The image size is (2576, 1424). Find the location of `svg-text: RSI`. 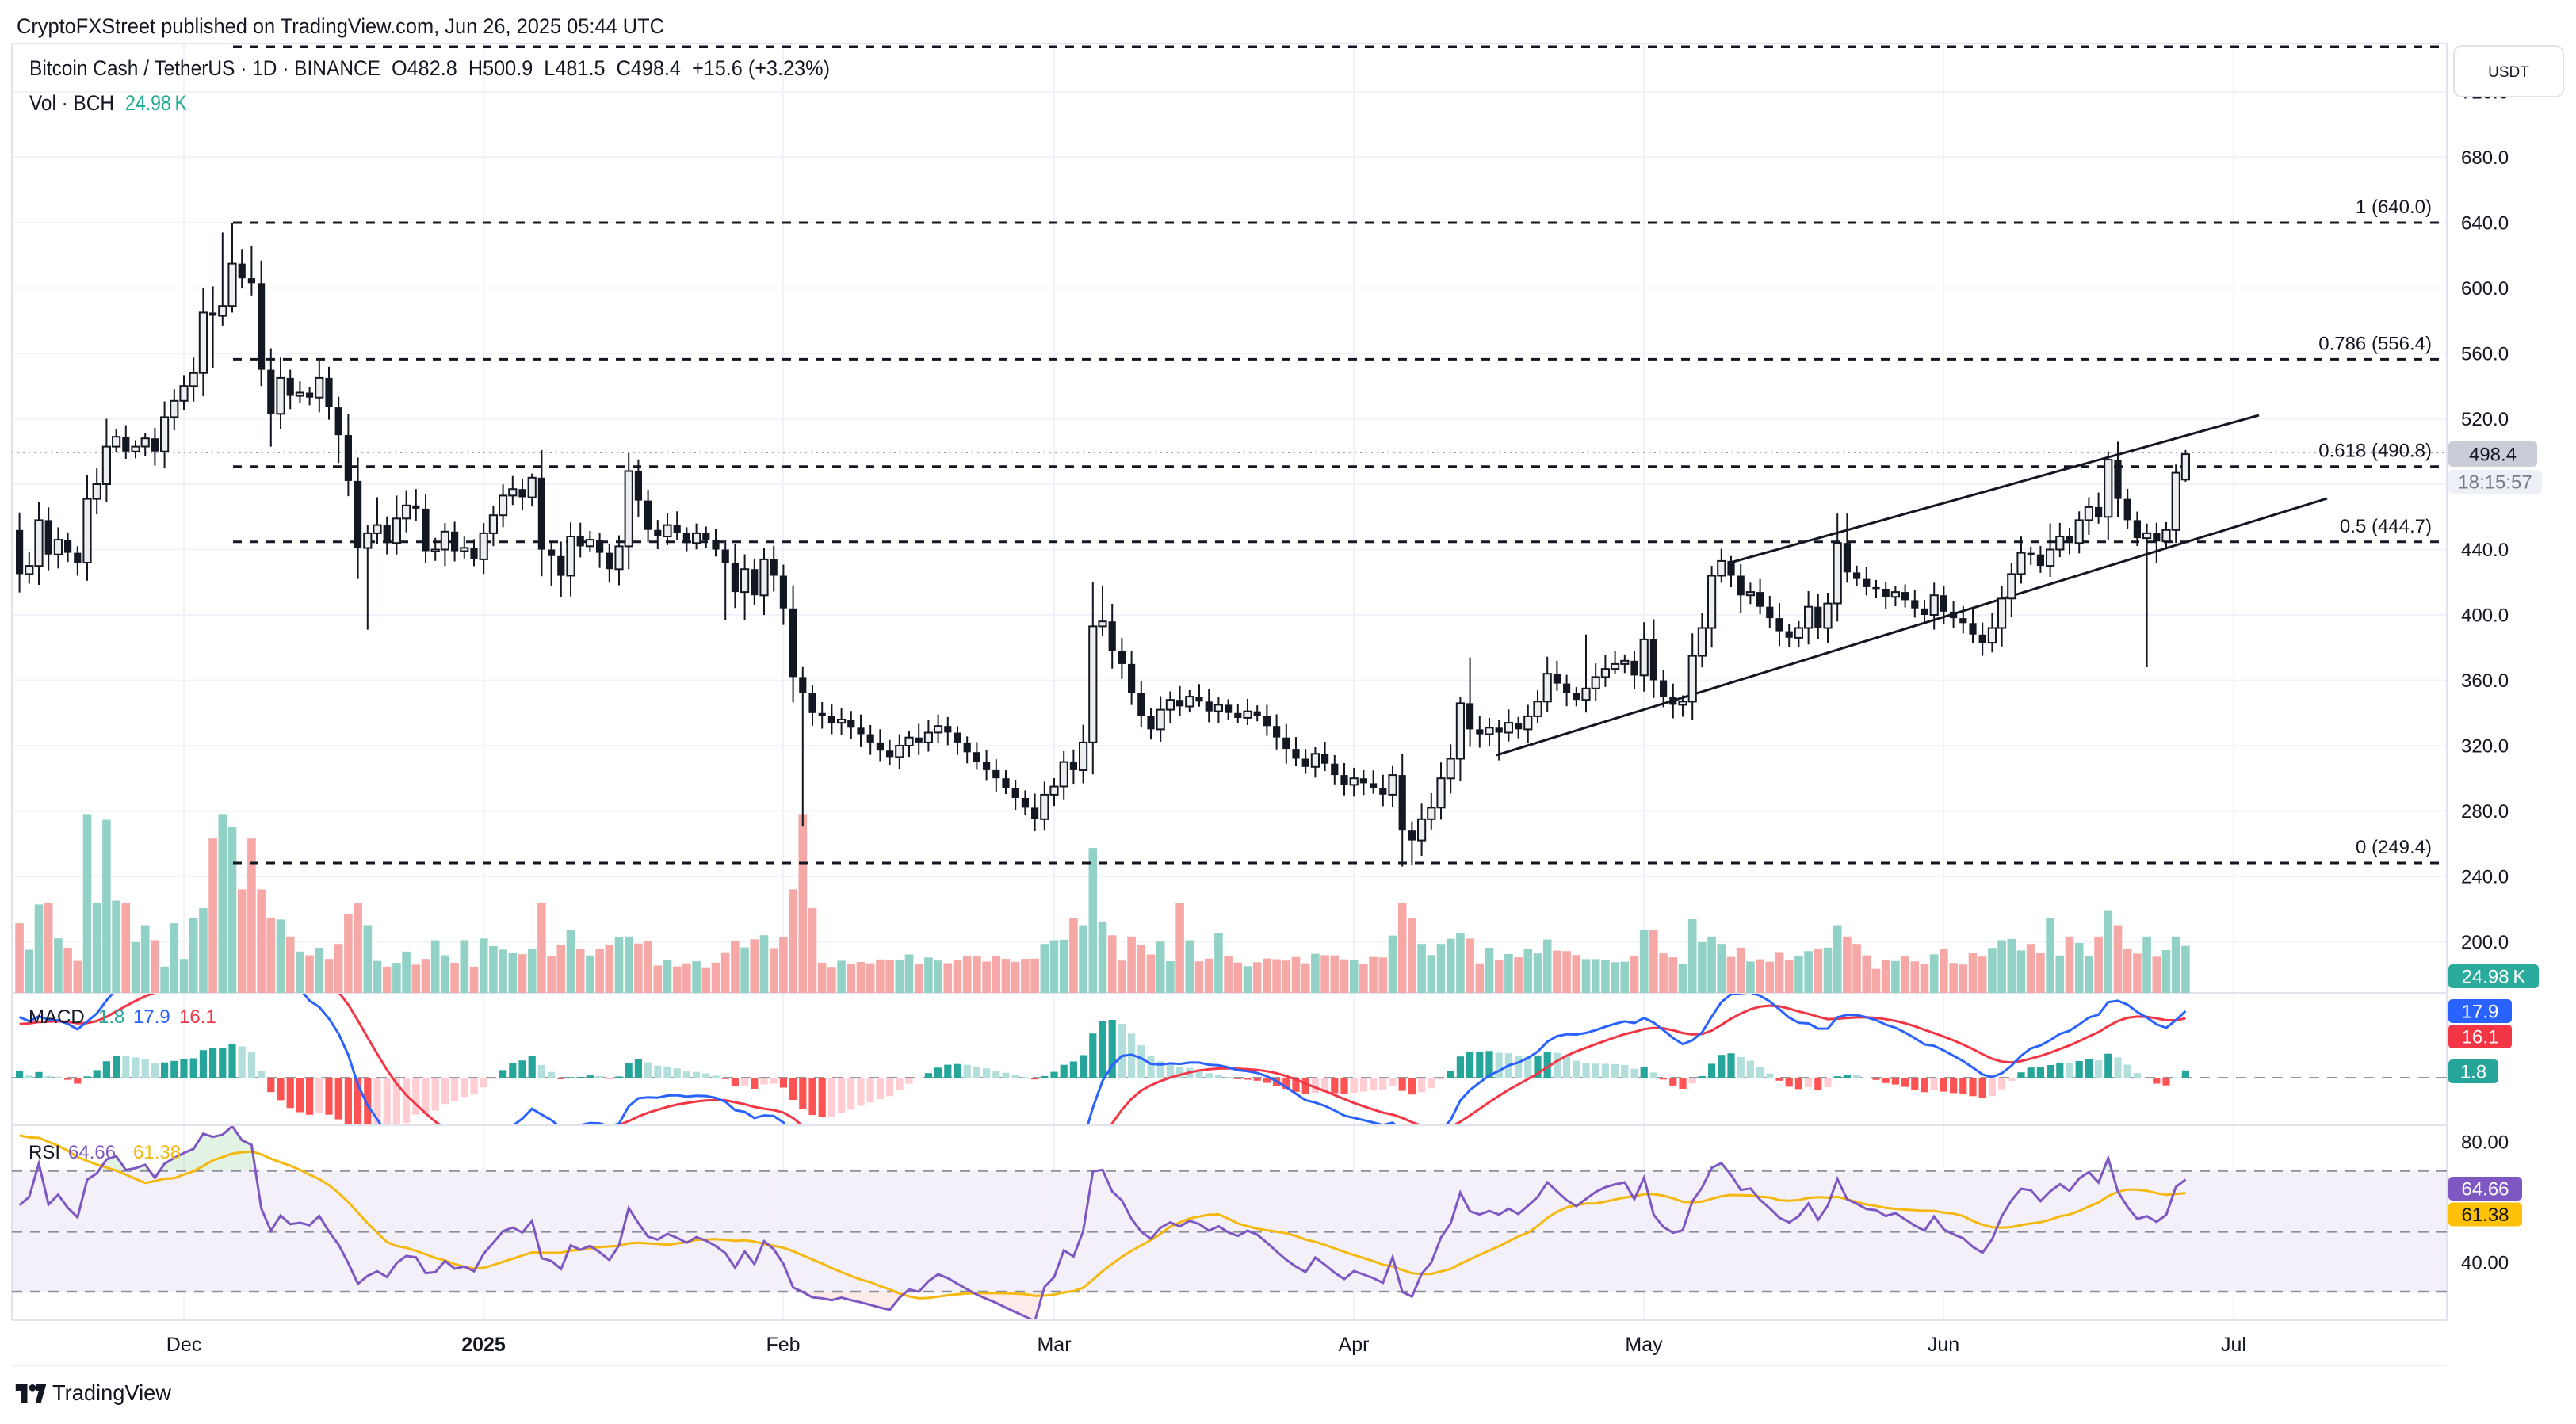

svg-text: RSI is located at coordinates (44, 1152).